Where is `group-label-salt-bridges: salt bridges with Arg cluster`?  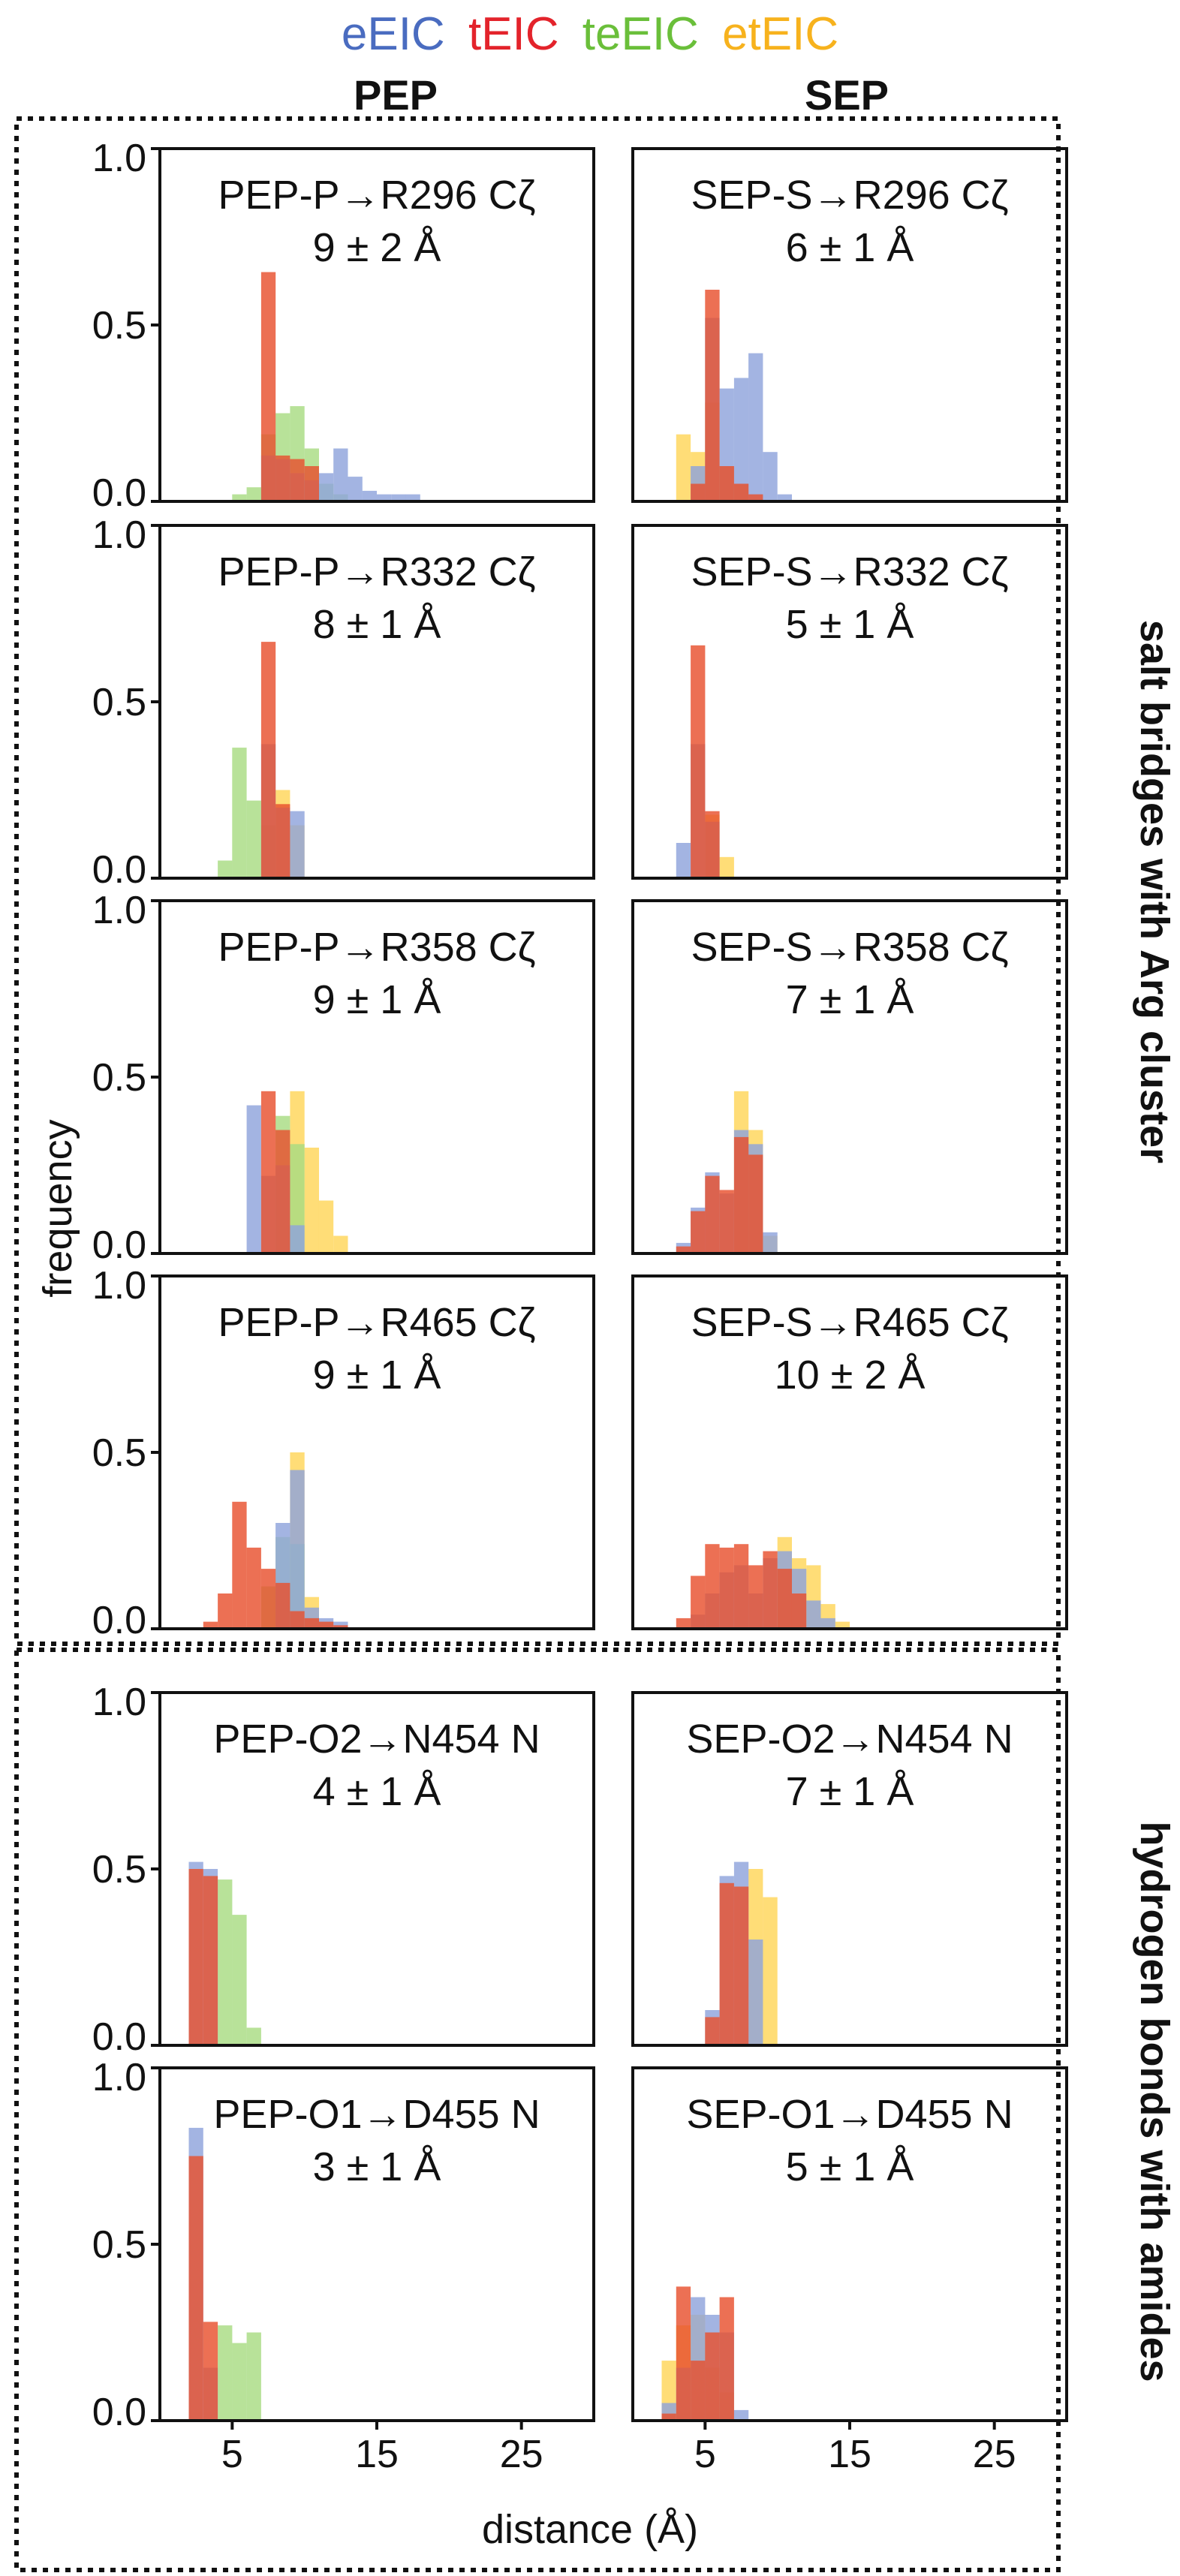 group-label-salt-bridges: salt bridges with Arg cluster is located at coordinates (1154, 891).